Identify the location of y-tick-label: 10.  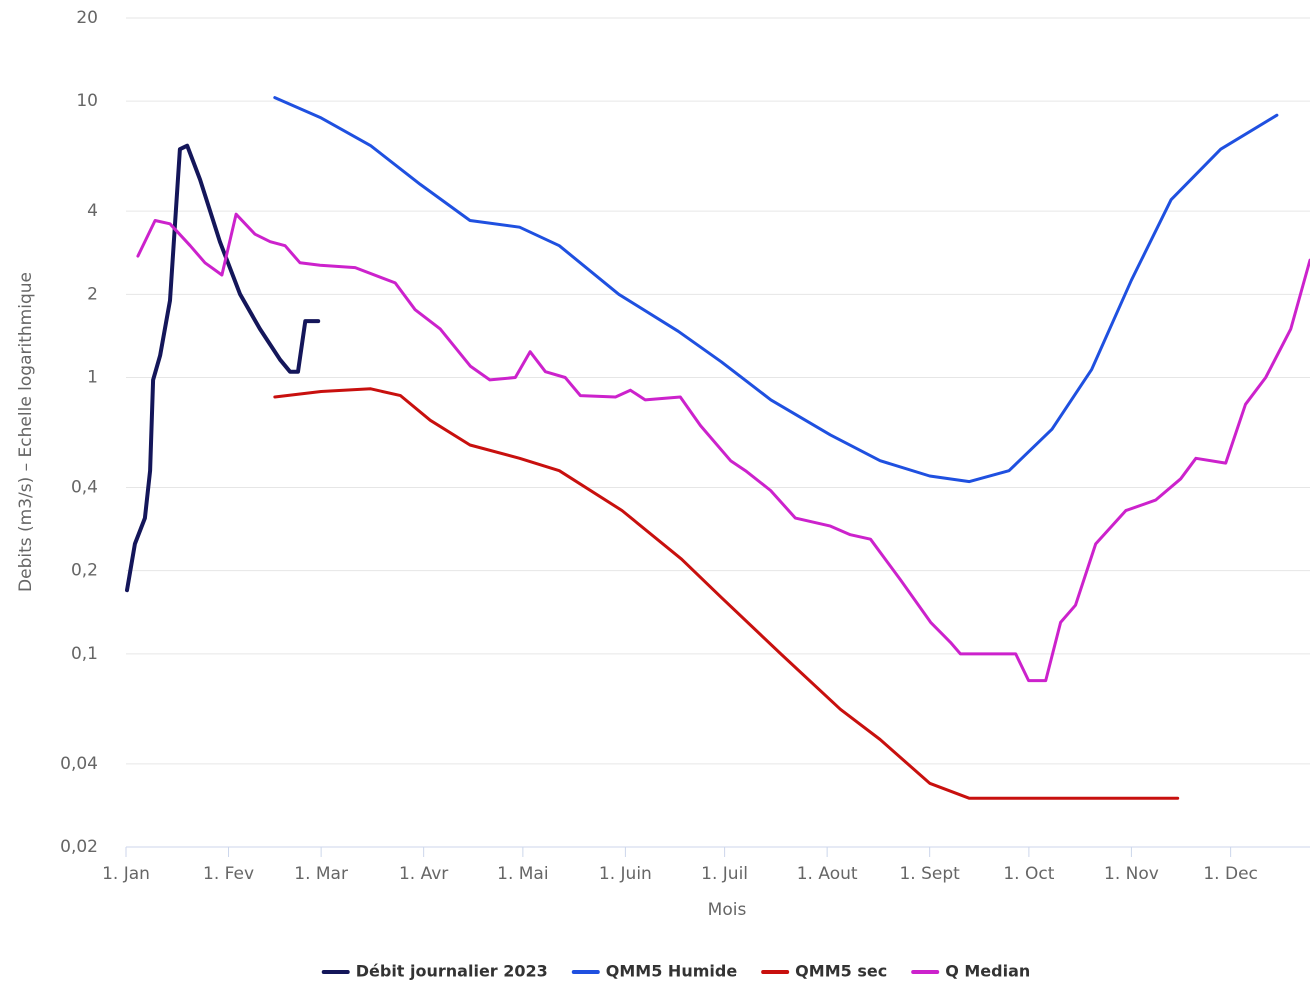
(87, 101).